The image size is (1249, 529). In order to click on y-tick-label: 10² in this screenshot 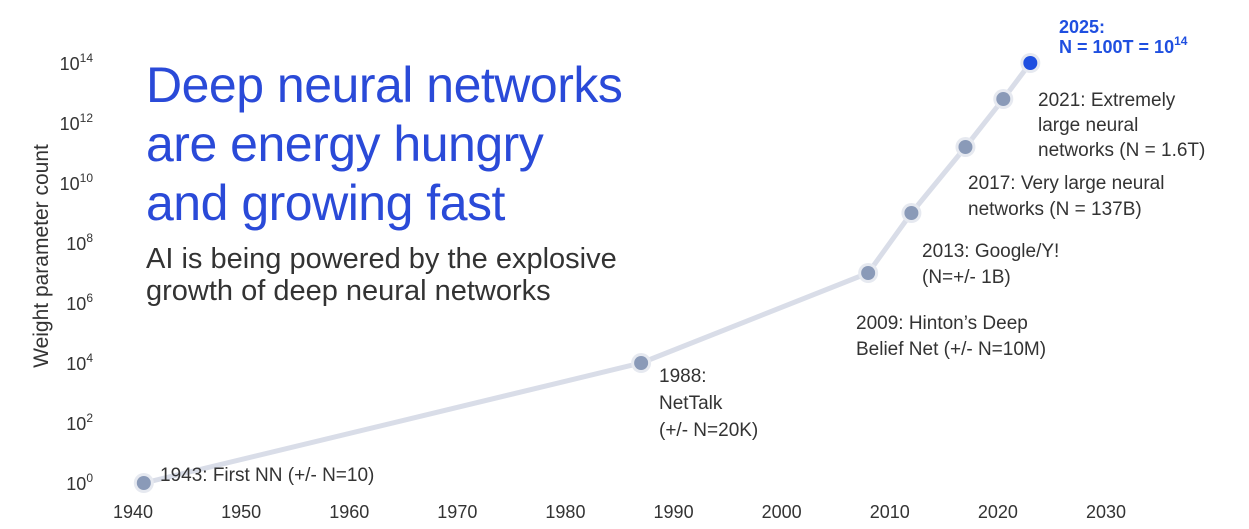, I will do `click(79, 422)`.